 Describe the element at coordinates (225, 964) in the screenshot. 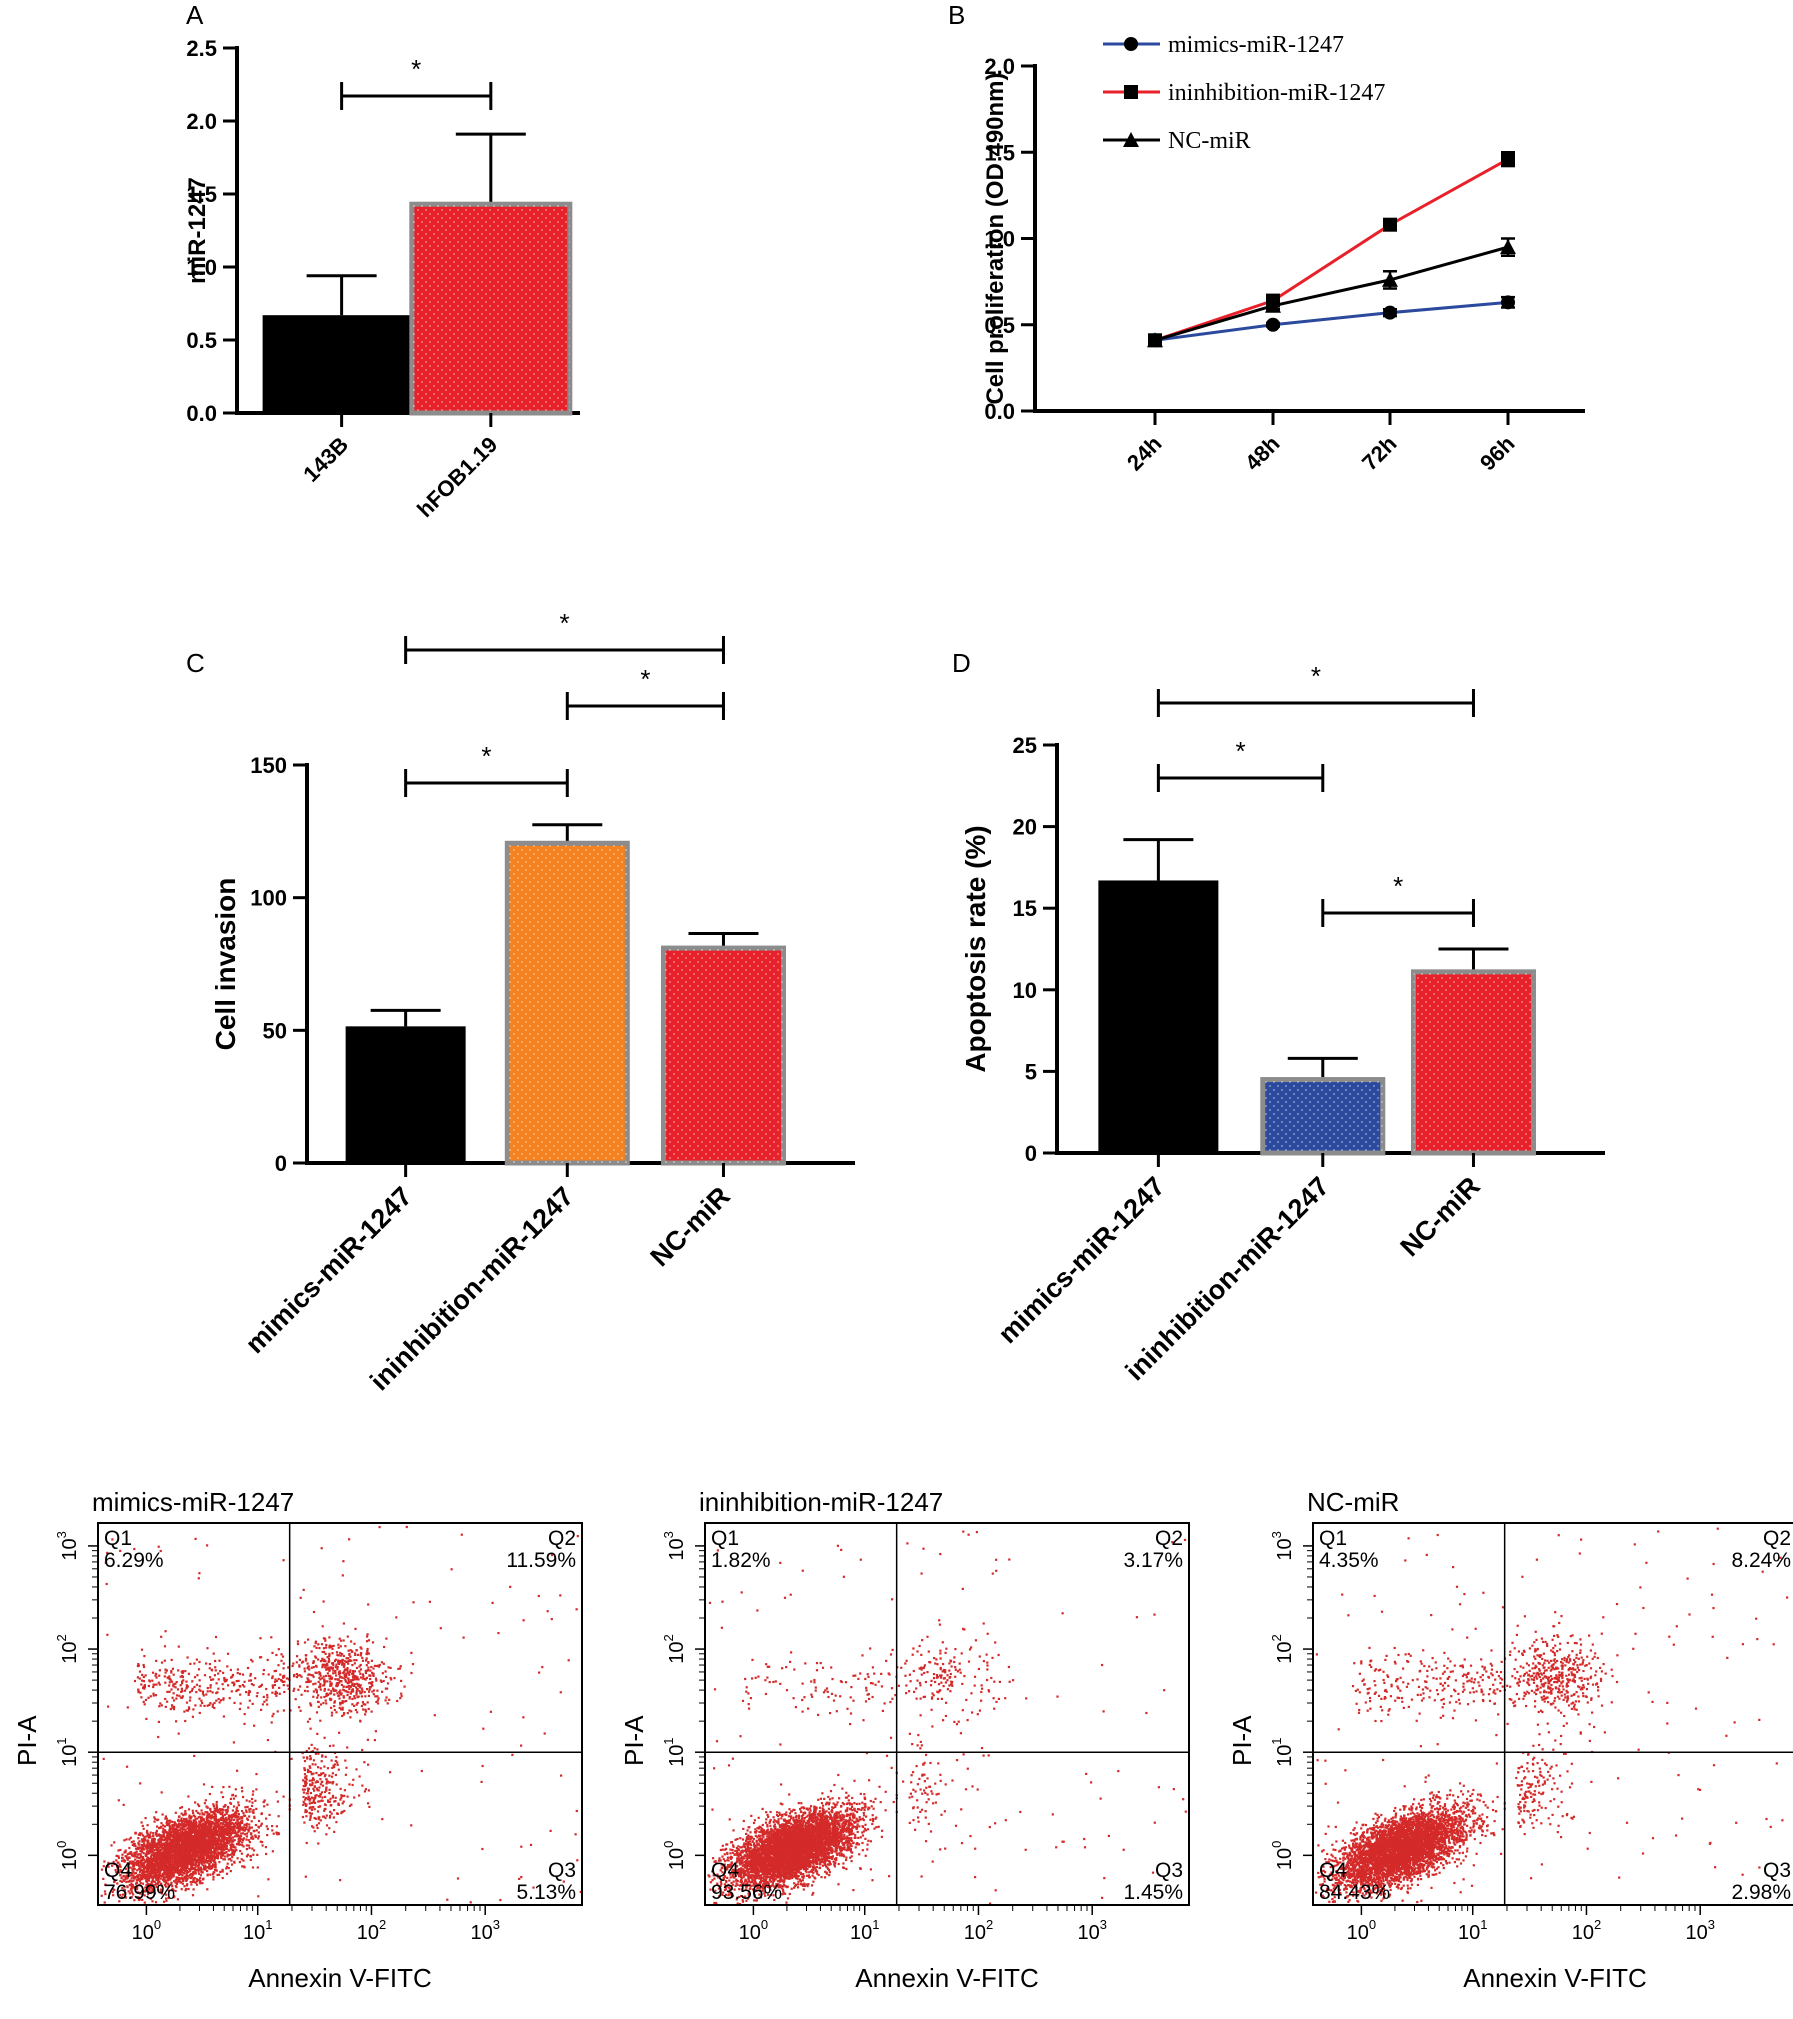

I see `panel-c-y-axis-label: Cell invasion` at that location.